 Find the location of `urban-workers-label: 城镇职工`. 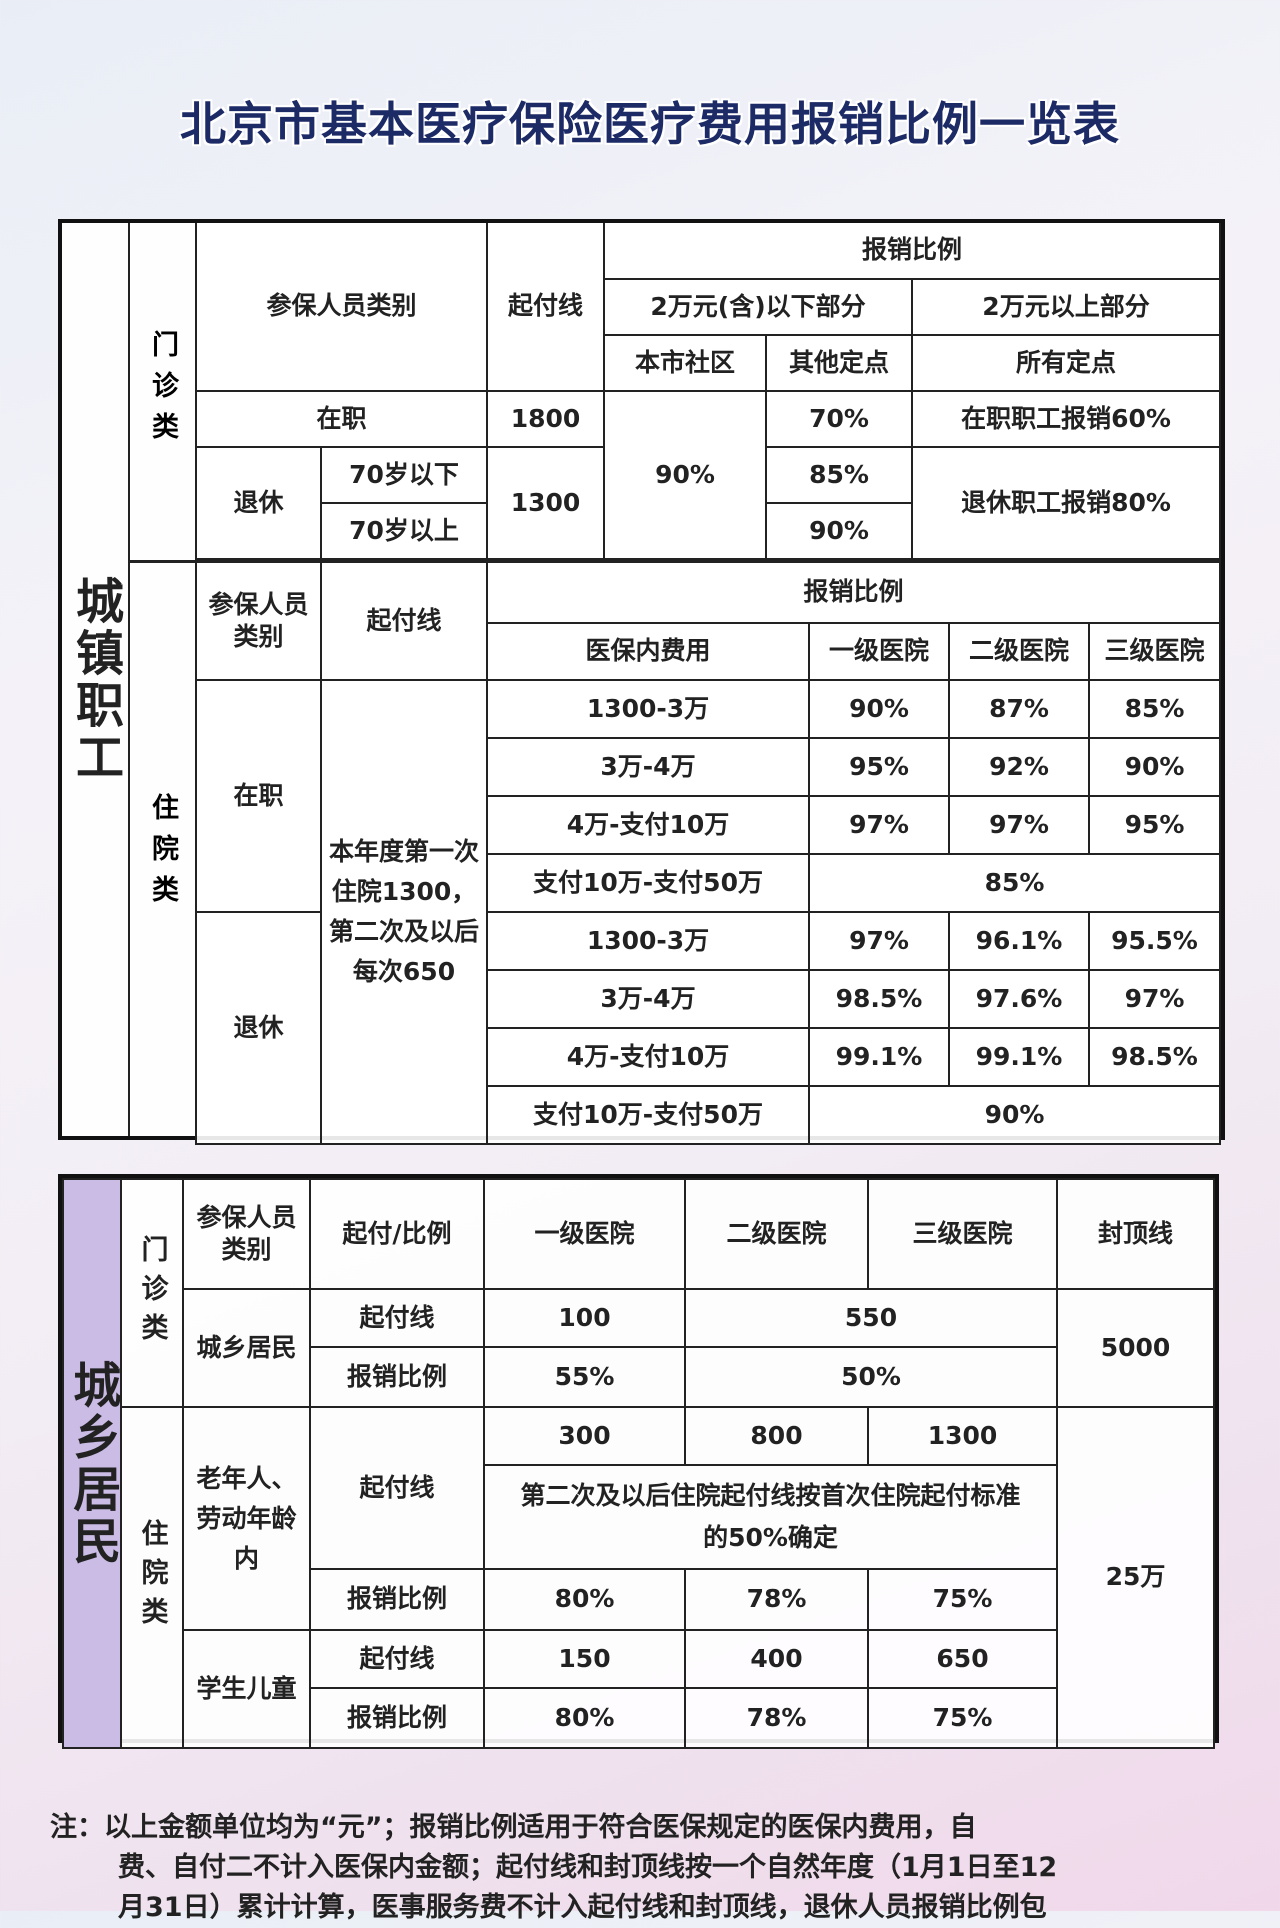

urban-workers-label: 城镇职工 is located at coordinates (96, 679).